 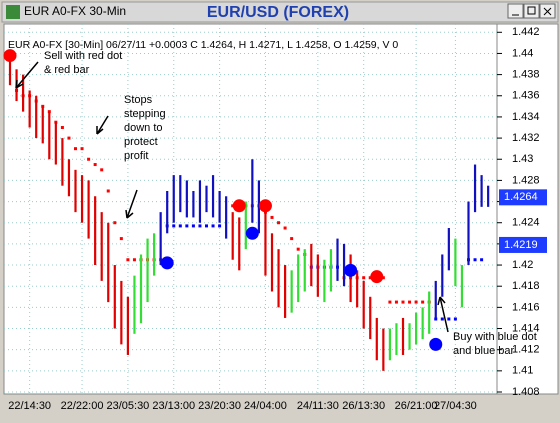 I want to click on annotation: protect, so click(x=141, y=142).